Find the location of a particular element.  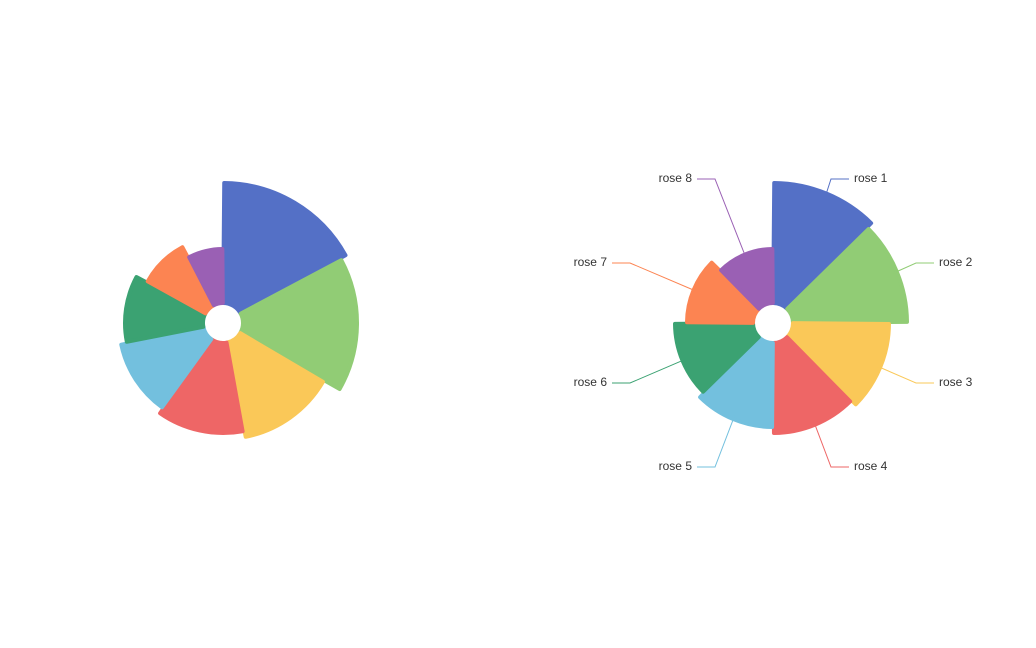

slice-label: rose 7 is located at coordinates (591, 262).